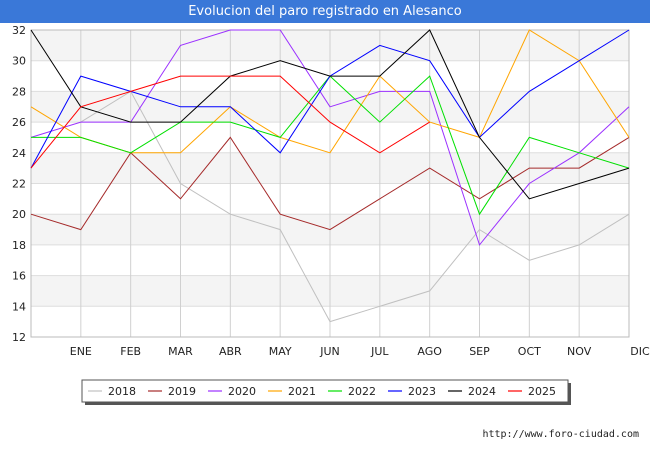  Describe the element at coordinates (560, 434) in the screenshot. I see `source-url: http://www.foro-ciudad.com` at that location.